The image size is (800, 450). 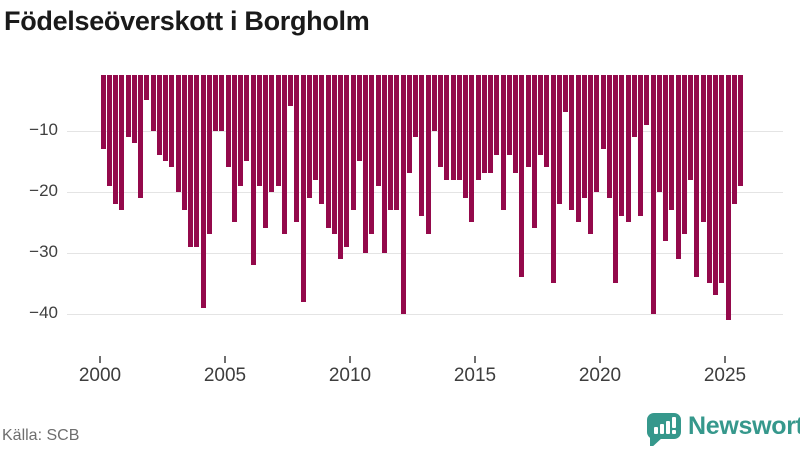 I want to click on bar-2012Q1, so click(x=403, y=194).